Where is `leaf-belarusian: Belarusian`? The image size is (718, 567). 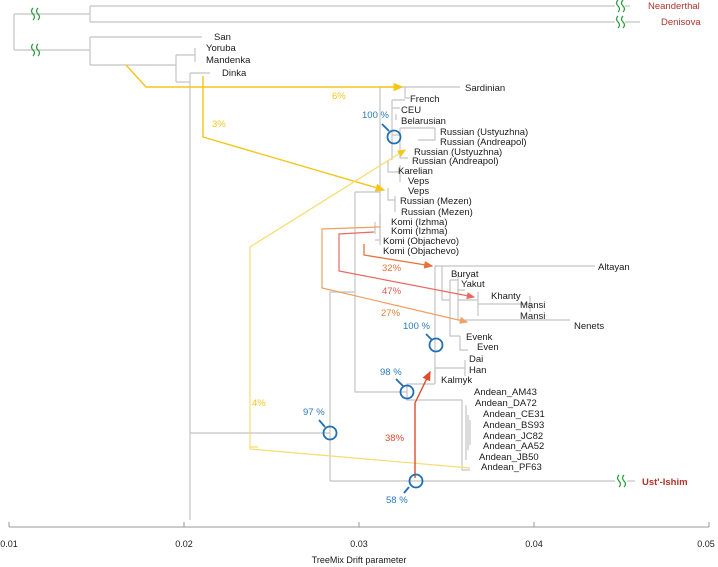 leaf-belarusian: Belarusian is located at coordinates (423, 121).